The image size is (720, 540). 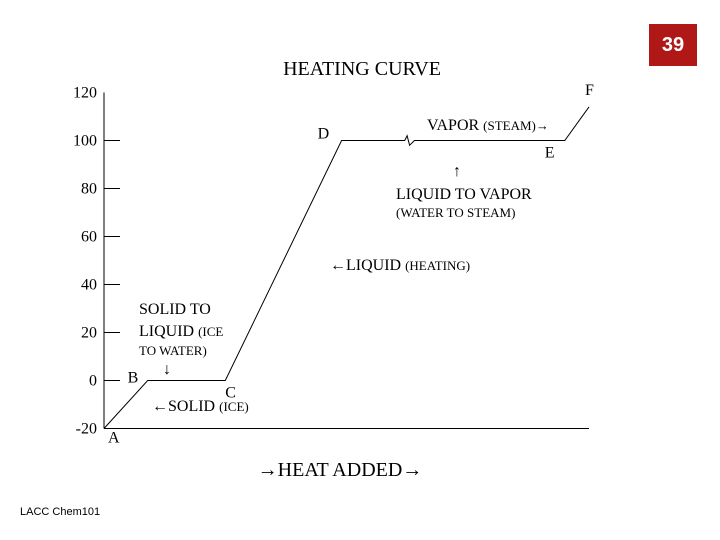 What do you see at coordinates (340, 470) in the screenshot?
I see `x-axis-label: →HEAT ADDED→` at bounding box center [340, 470].